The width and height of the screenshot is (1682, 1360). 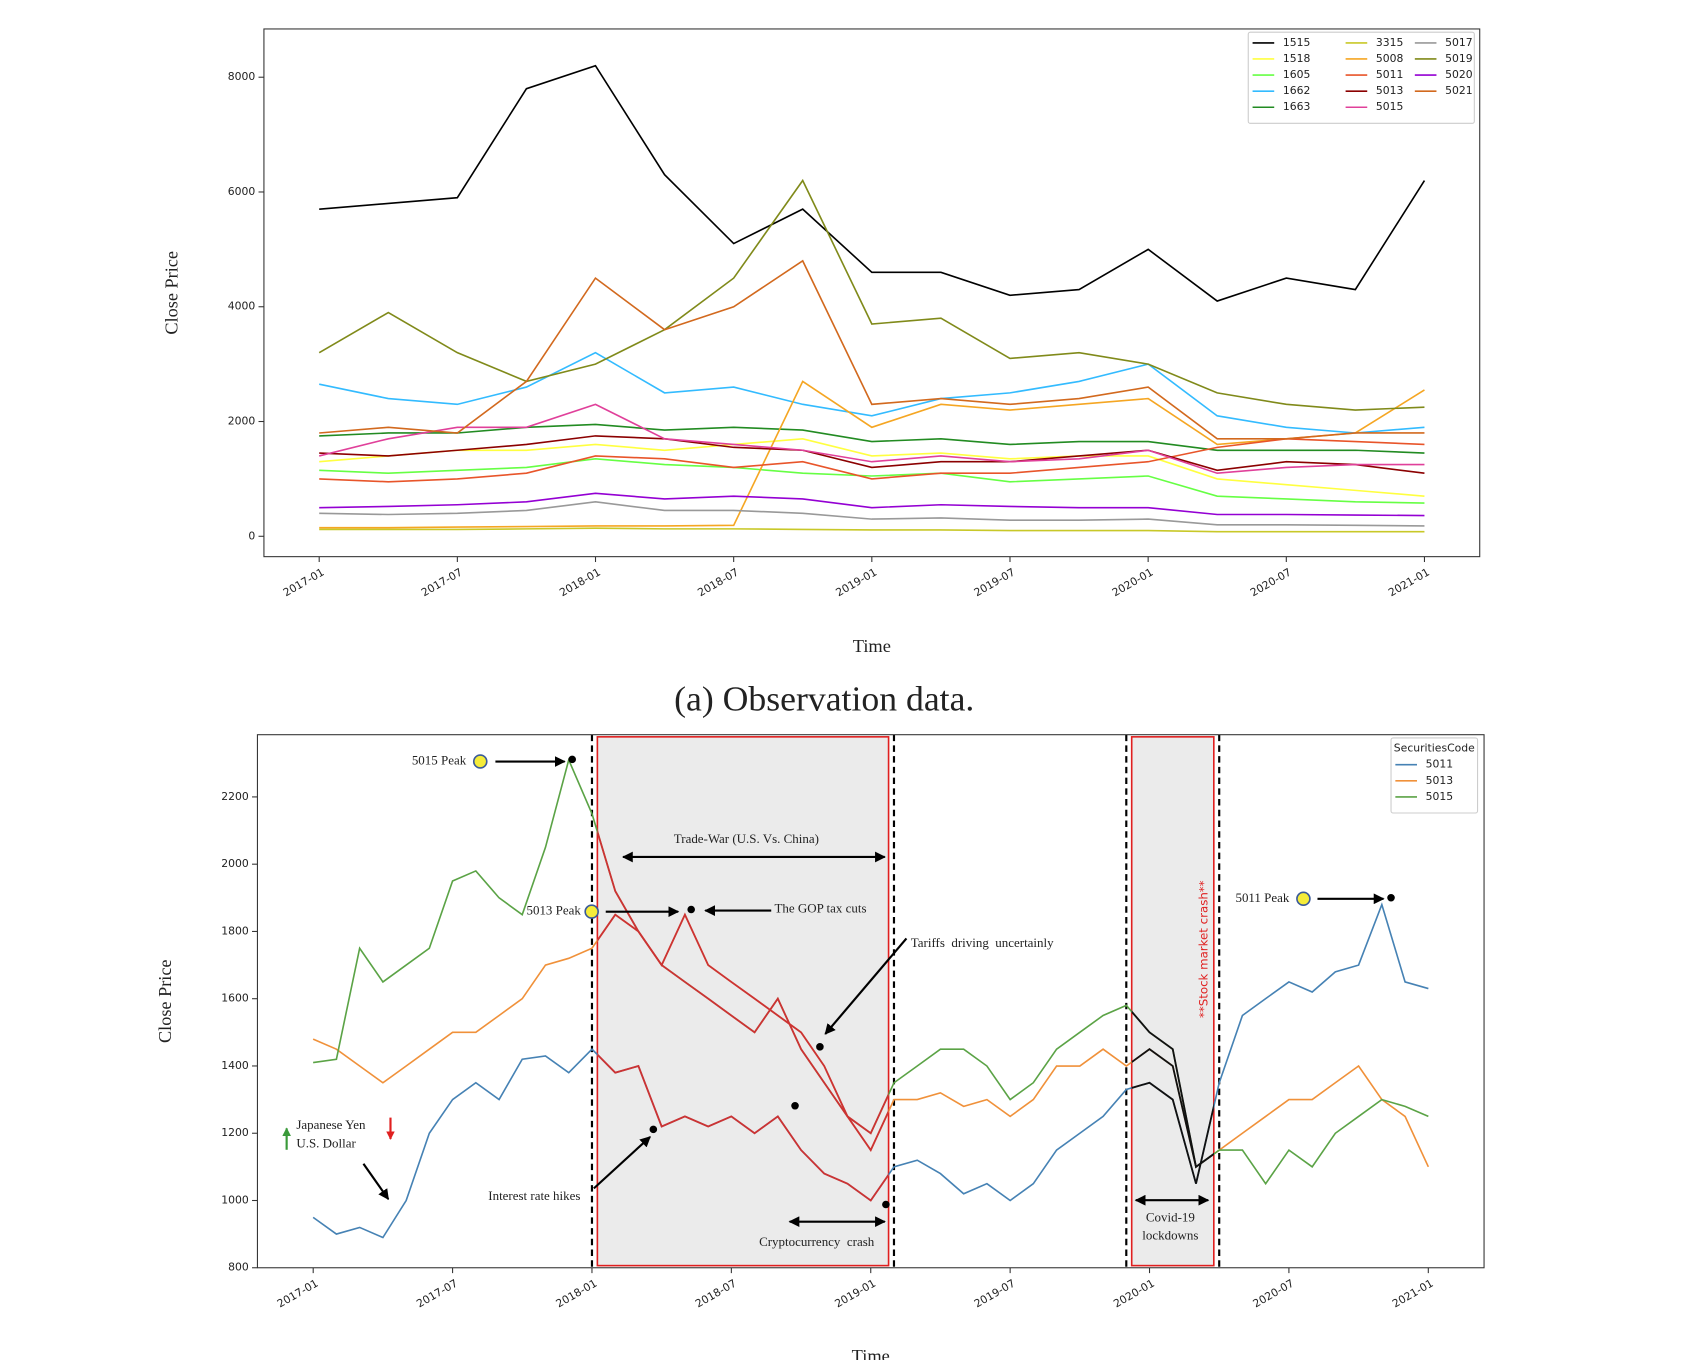 What do you see at coordinates (1297, 106) in the screenshot?
I see `legend-label: 1663` at bounding box center [1297, 106].